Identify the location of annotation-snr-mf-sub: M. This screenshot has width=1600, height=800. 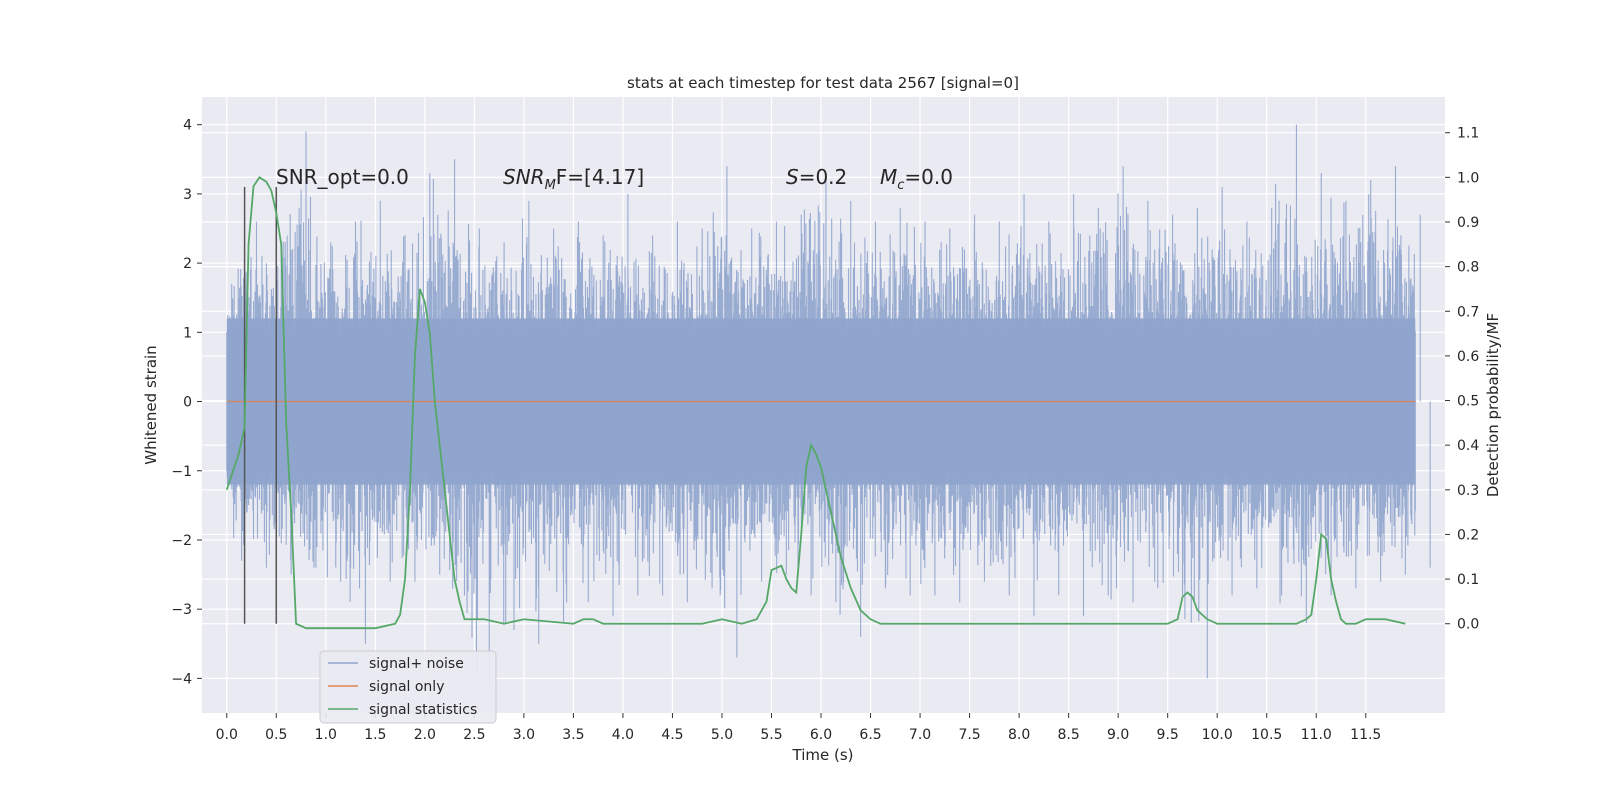
(550, 185).